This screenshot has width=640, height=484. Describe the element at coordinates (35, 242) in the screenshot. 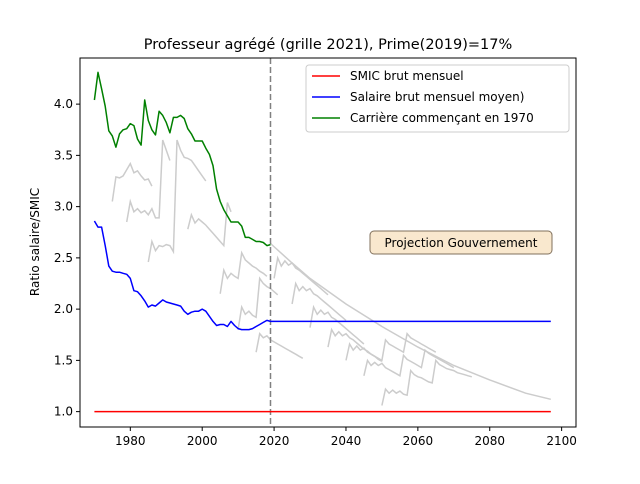

I see `y-axis-label: Ratio salaire/SMIC` at that location.